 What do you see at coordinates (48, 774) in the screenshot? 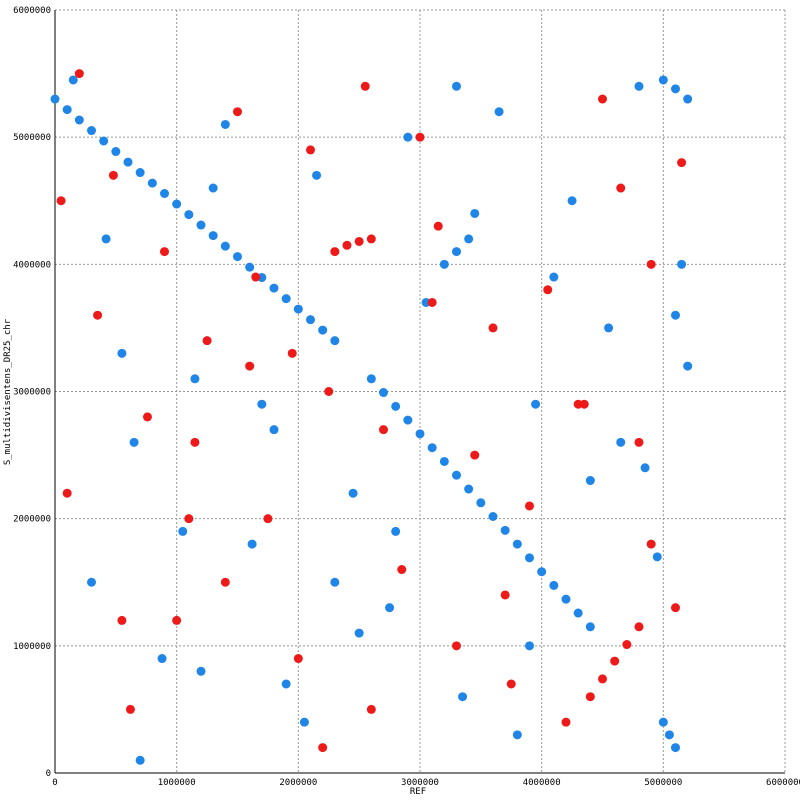
I see `y-tick-label: 0` at bounding box center [48, 774].